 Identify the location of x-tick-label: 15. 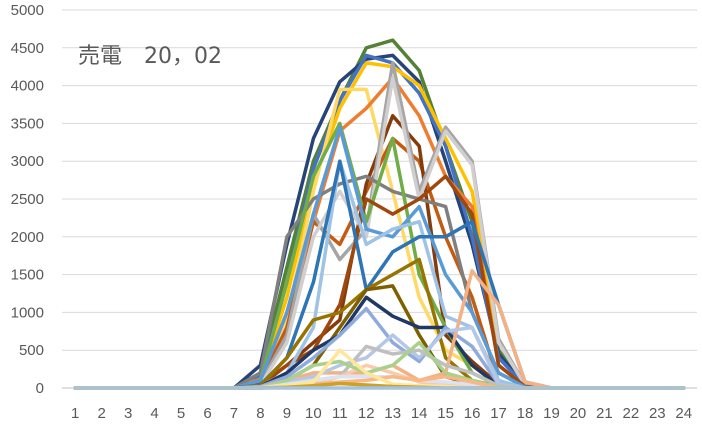
(445, 413).